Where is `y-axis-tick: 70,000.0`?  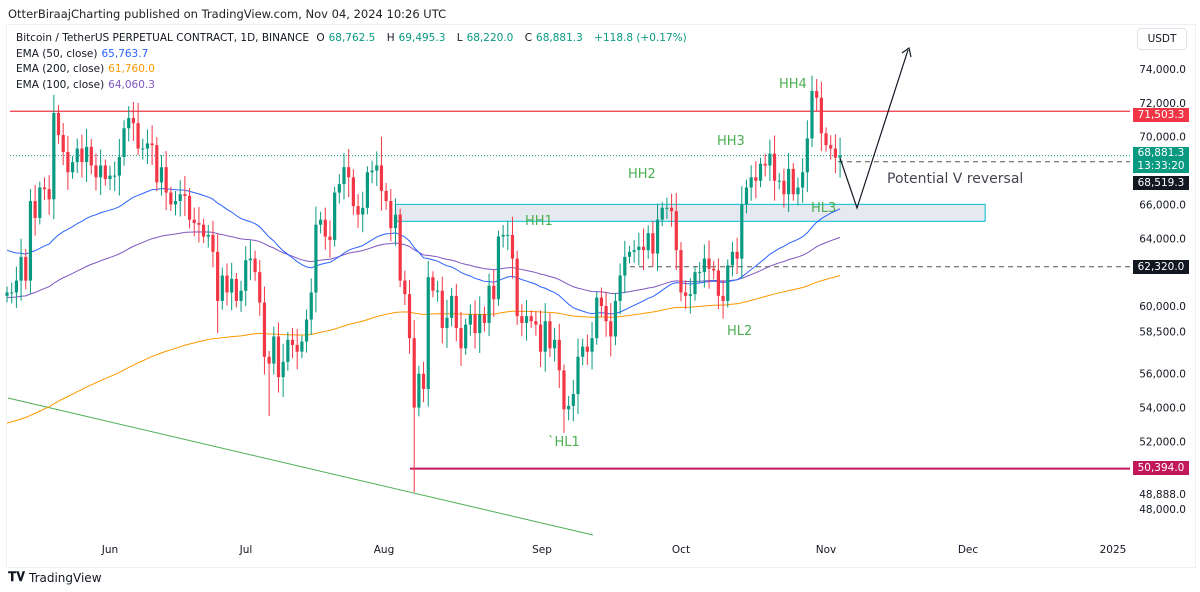 y-axis-tick: 70,000.0 is located at coordinates (1162, 138).